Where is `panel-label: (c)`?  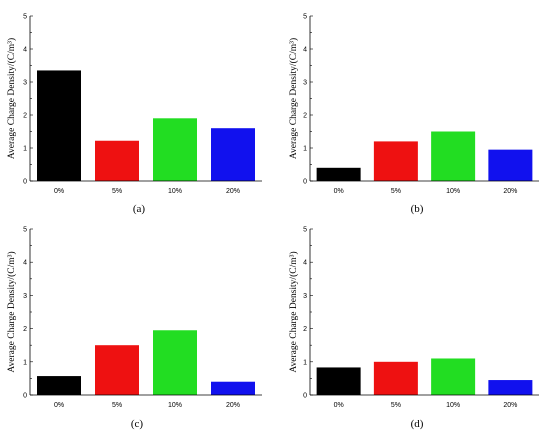
panel-label: (c) is located at coordinates (137, 424).